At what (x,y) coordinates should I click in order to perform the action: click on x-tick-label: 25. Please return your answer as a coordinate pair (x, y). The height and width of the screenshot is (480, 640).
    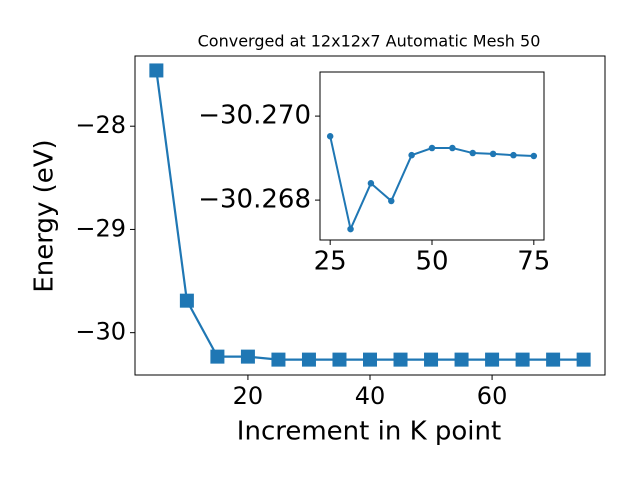
    Looking at the image, I should click on (330, 262).